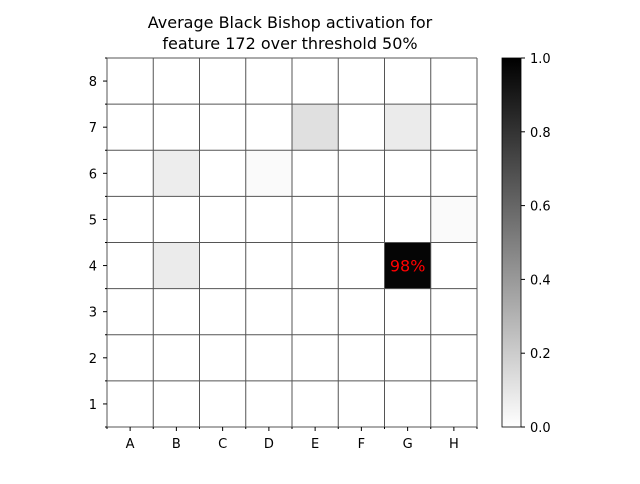 This screenshot has height=484, width=640. What do you see at coordinates (176, 444) in the screenshot?
I see `x-tick-label-B: B` at bounding box center [176, 444].